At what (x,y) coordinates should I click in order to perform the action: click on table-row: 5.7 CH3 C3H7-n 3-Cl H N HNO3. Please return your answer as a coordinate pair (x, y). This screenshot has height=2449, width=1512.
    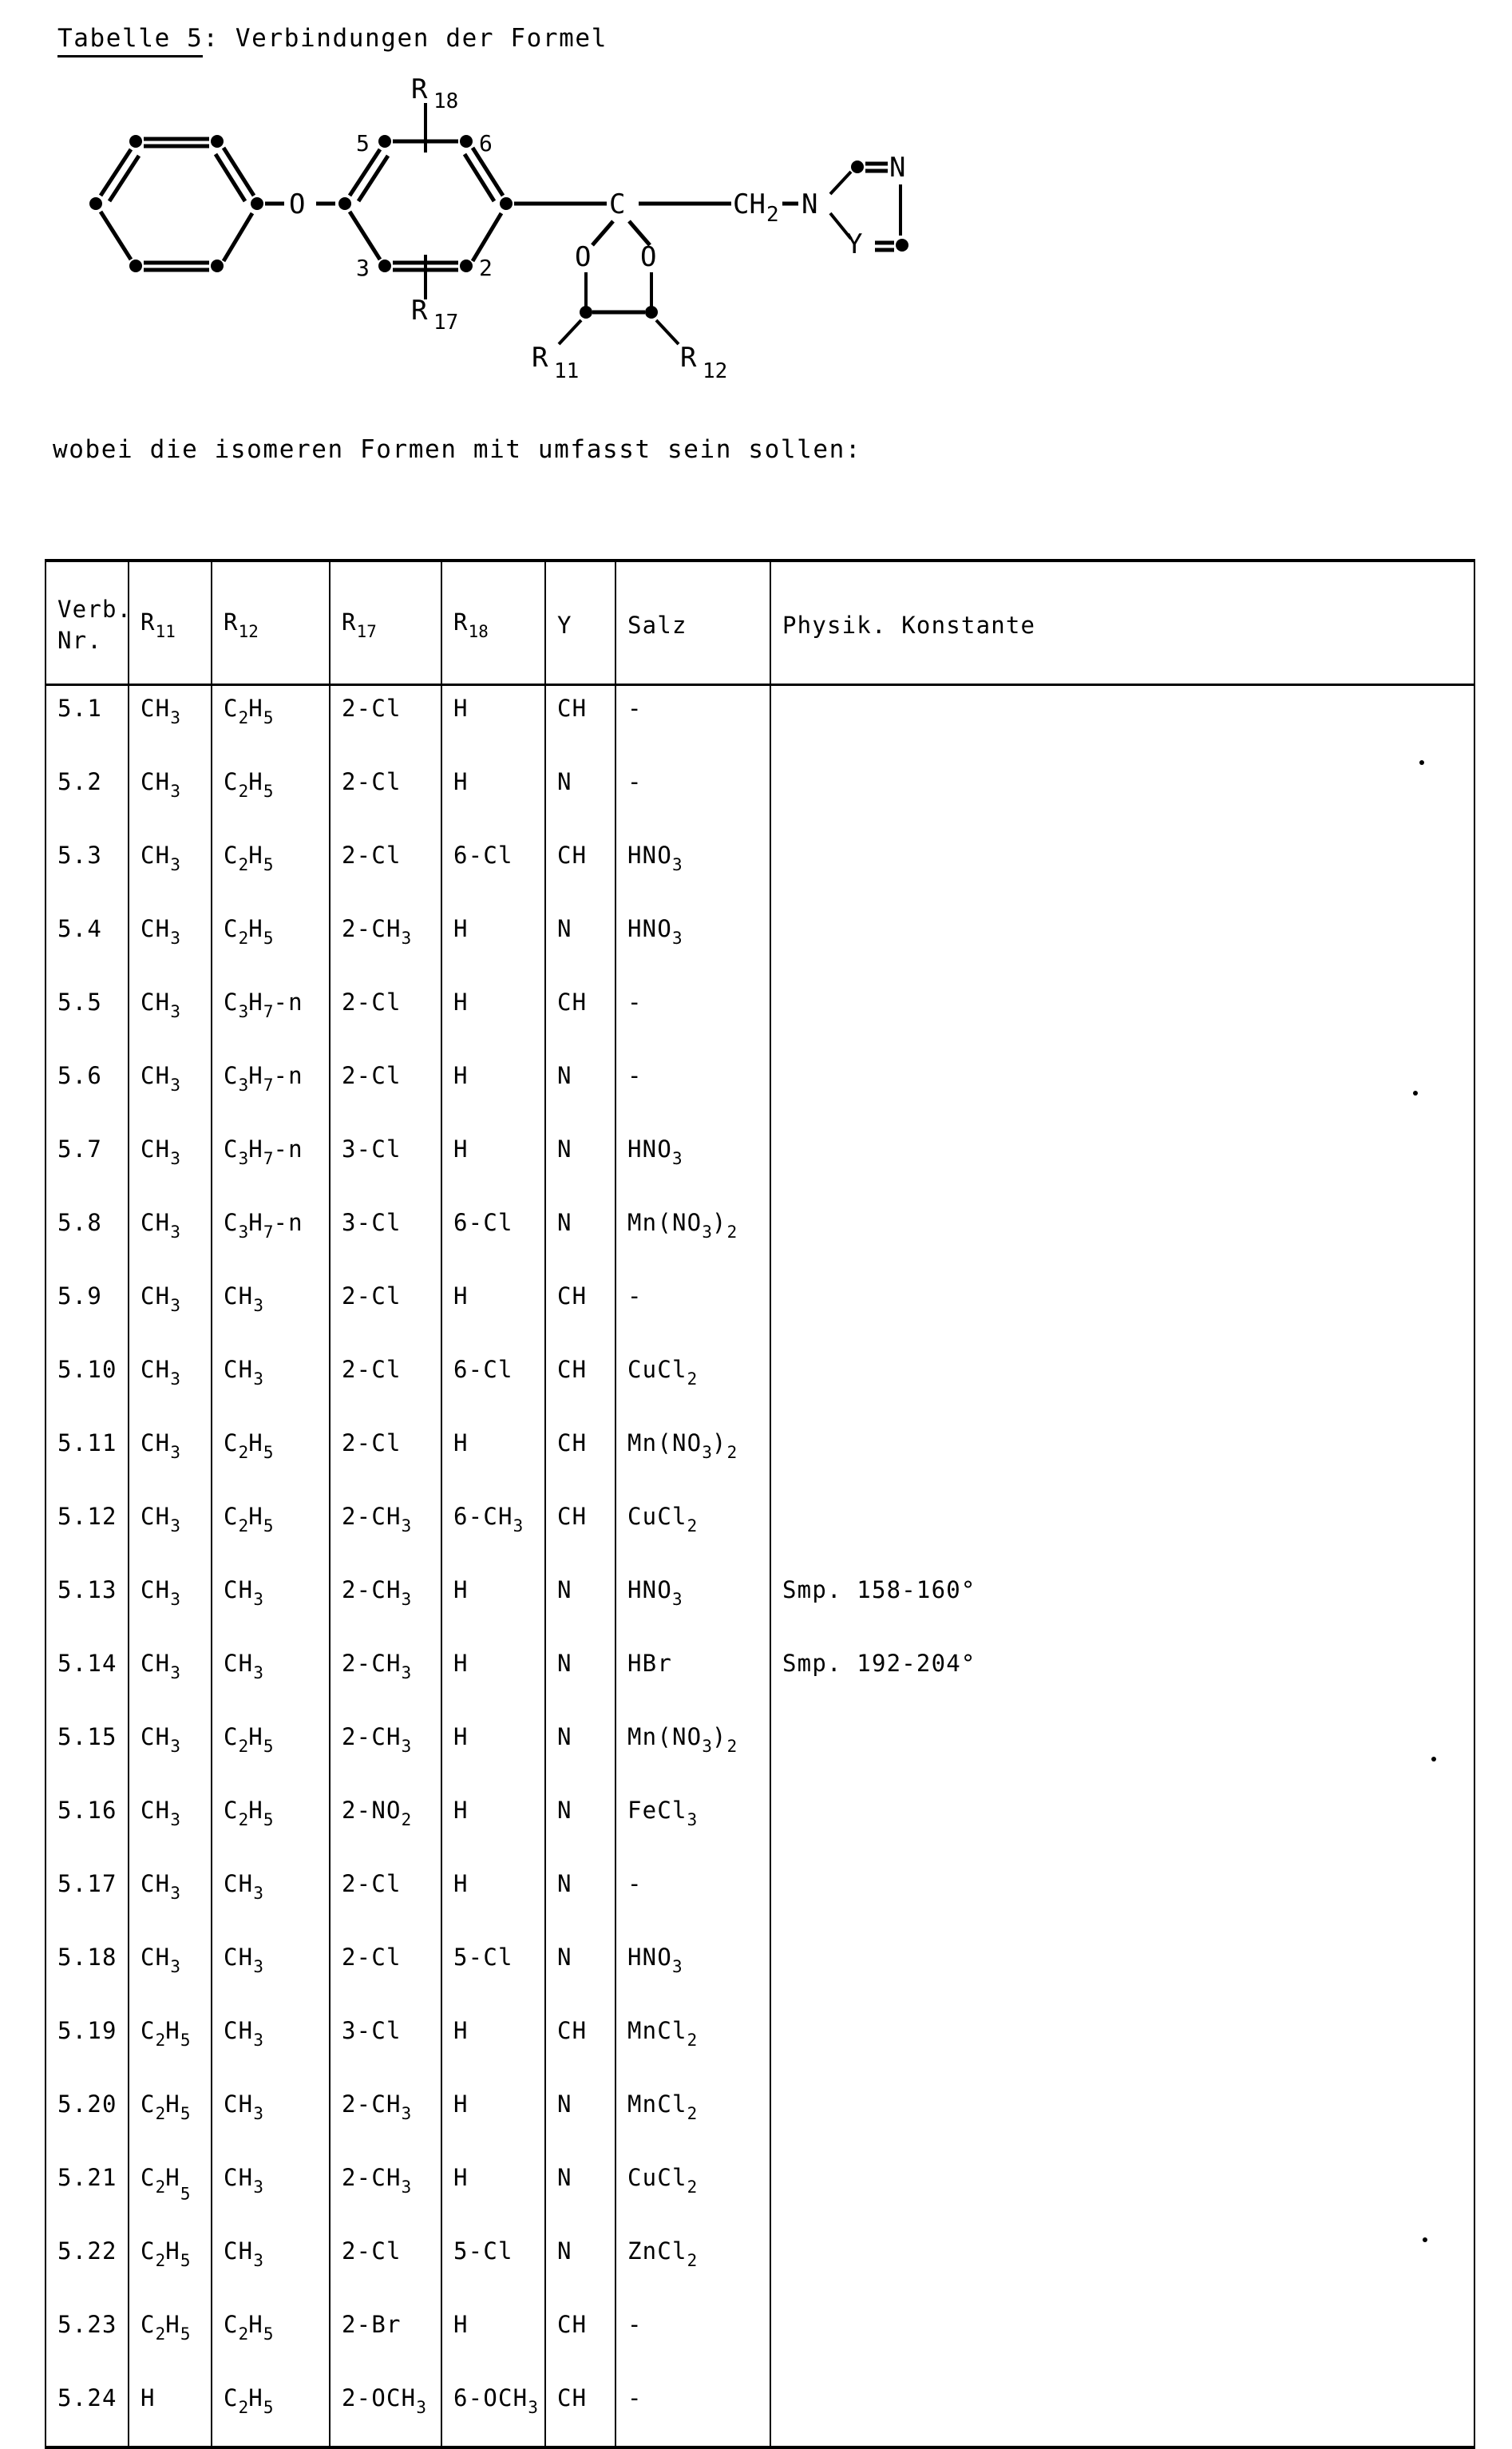
    Looking at the image, I should click on (760, 1163).